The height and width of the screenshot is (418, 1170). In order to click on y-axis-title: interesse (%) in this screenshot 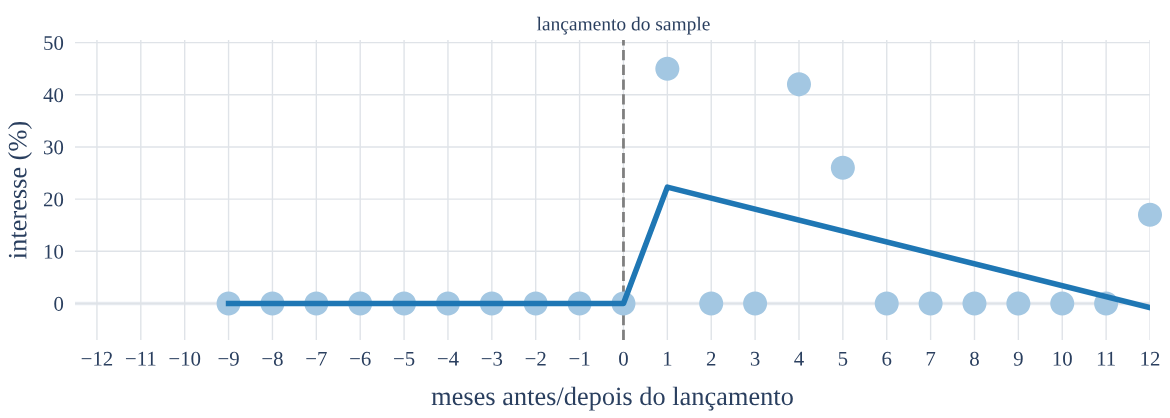, I will do `click(20, 190)`.